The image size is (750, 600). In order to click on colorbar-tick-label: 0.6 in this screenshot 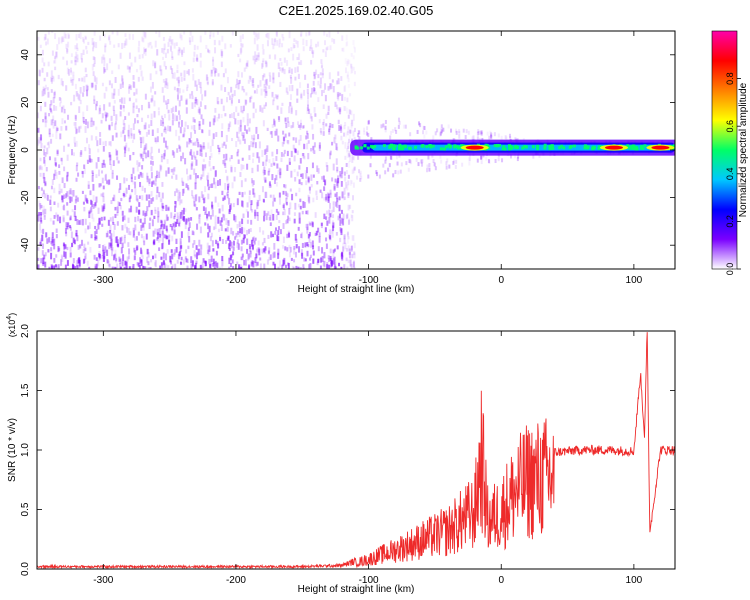, I will do `click(730, 126)`.